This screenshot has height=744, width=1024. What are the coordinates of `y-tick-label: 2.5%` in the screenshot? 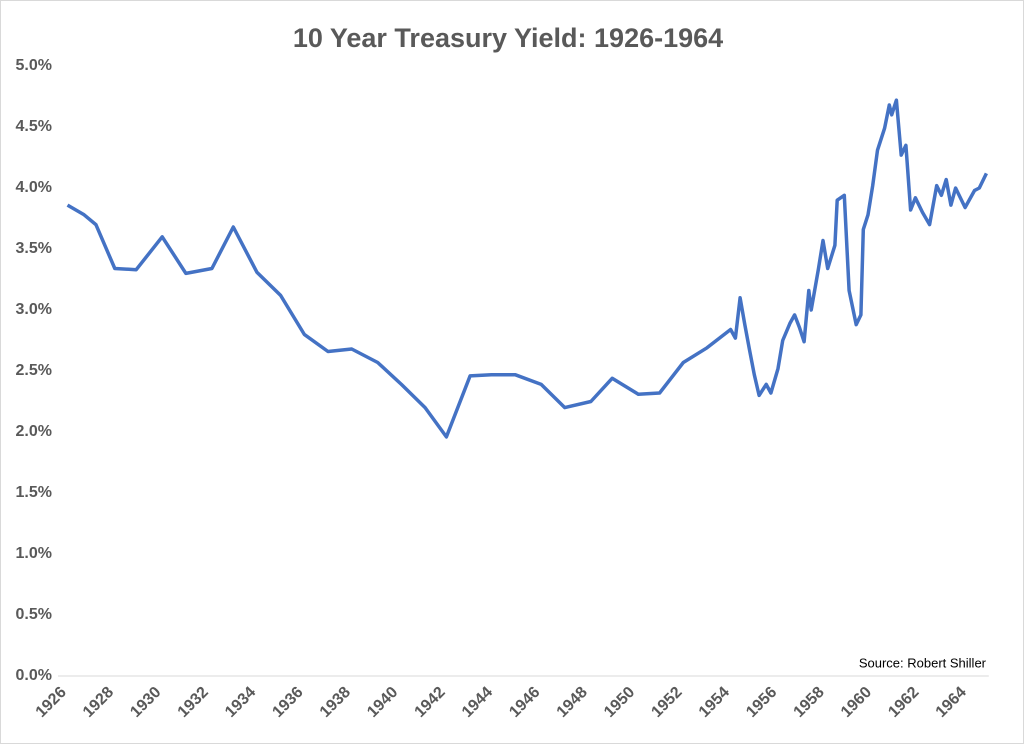 It's located at (34, 370).